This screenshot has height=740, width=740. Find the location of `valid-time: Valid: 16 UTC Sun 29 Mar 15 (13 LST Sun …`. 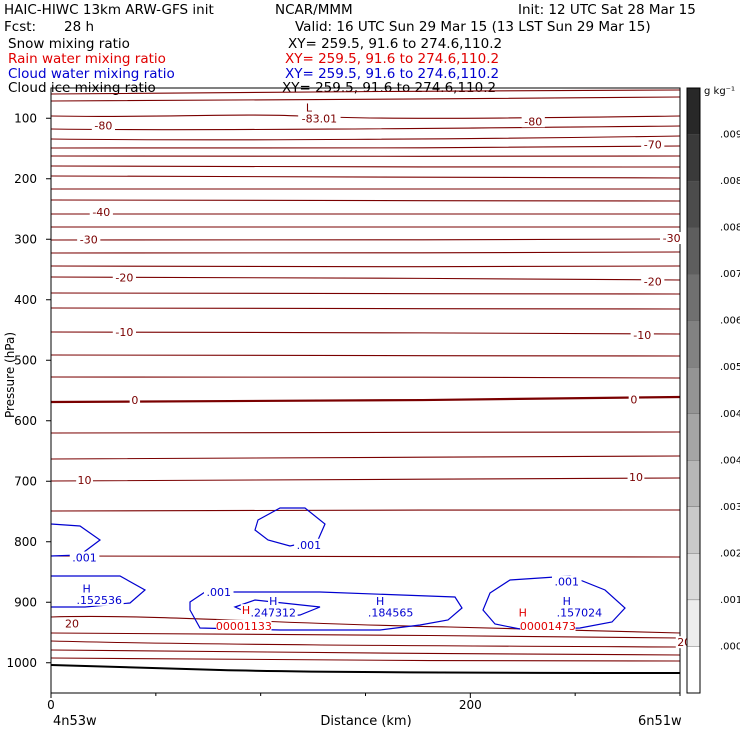

valid-time: Valid: 16 UTC Sun 29 Mar 15 (13 LST Sun … is located at coordinates (473, 27).